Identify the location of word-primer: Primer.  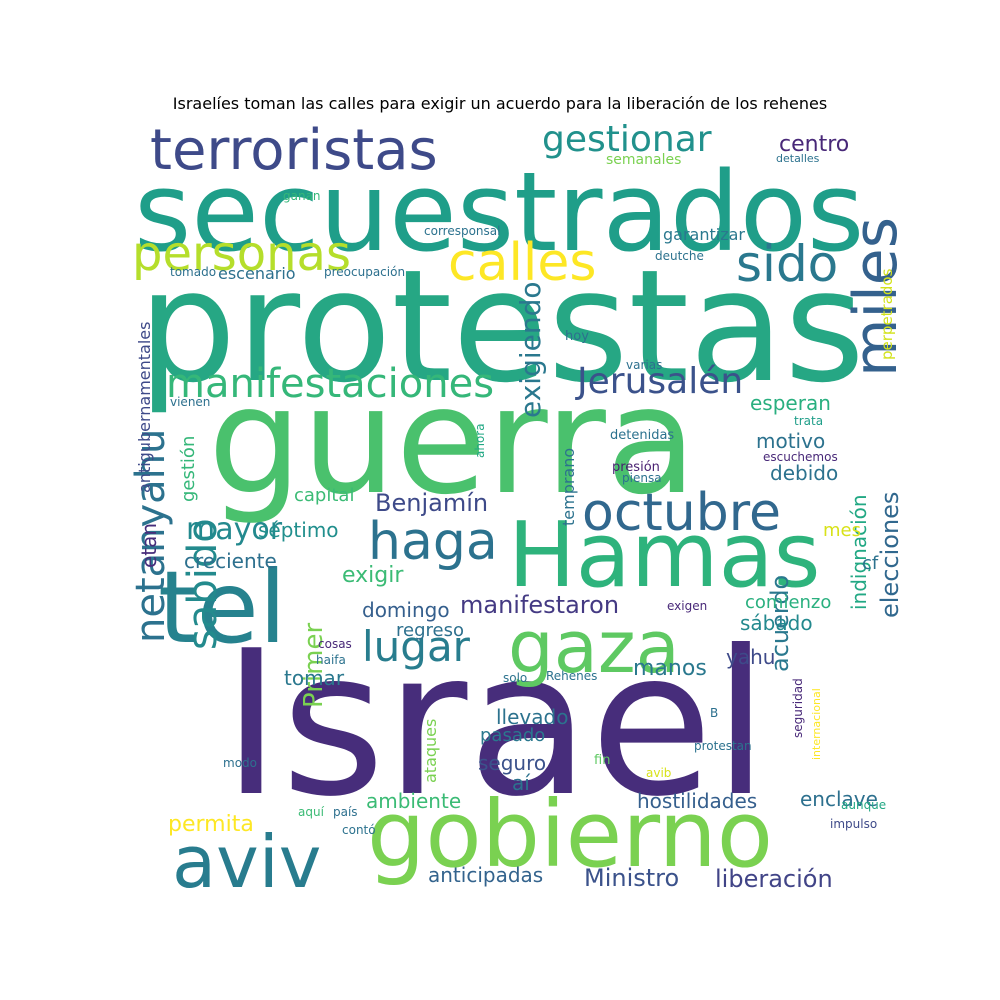
(314, 665).